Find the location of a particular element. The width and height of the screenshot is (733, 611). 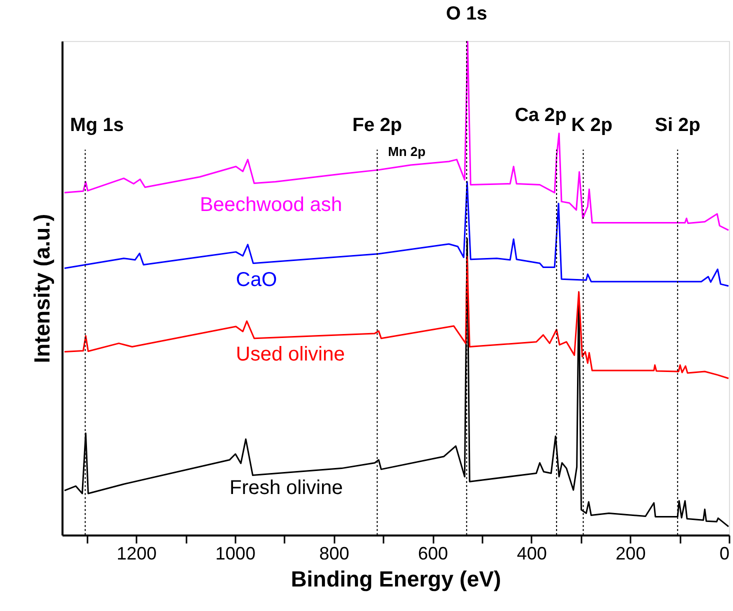

x-tick-label: 800 is located at coordinates (334, 554).